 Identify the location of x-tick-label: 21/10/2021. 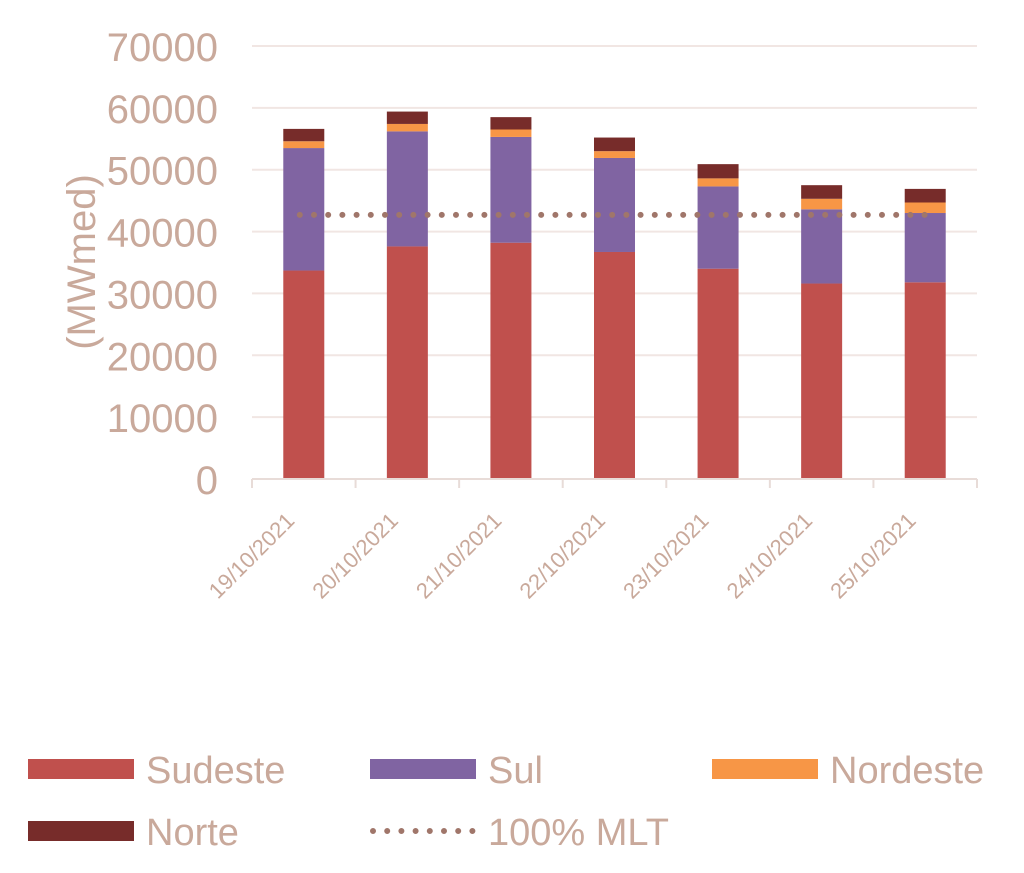
(459, 556).